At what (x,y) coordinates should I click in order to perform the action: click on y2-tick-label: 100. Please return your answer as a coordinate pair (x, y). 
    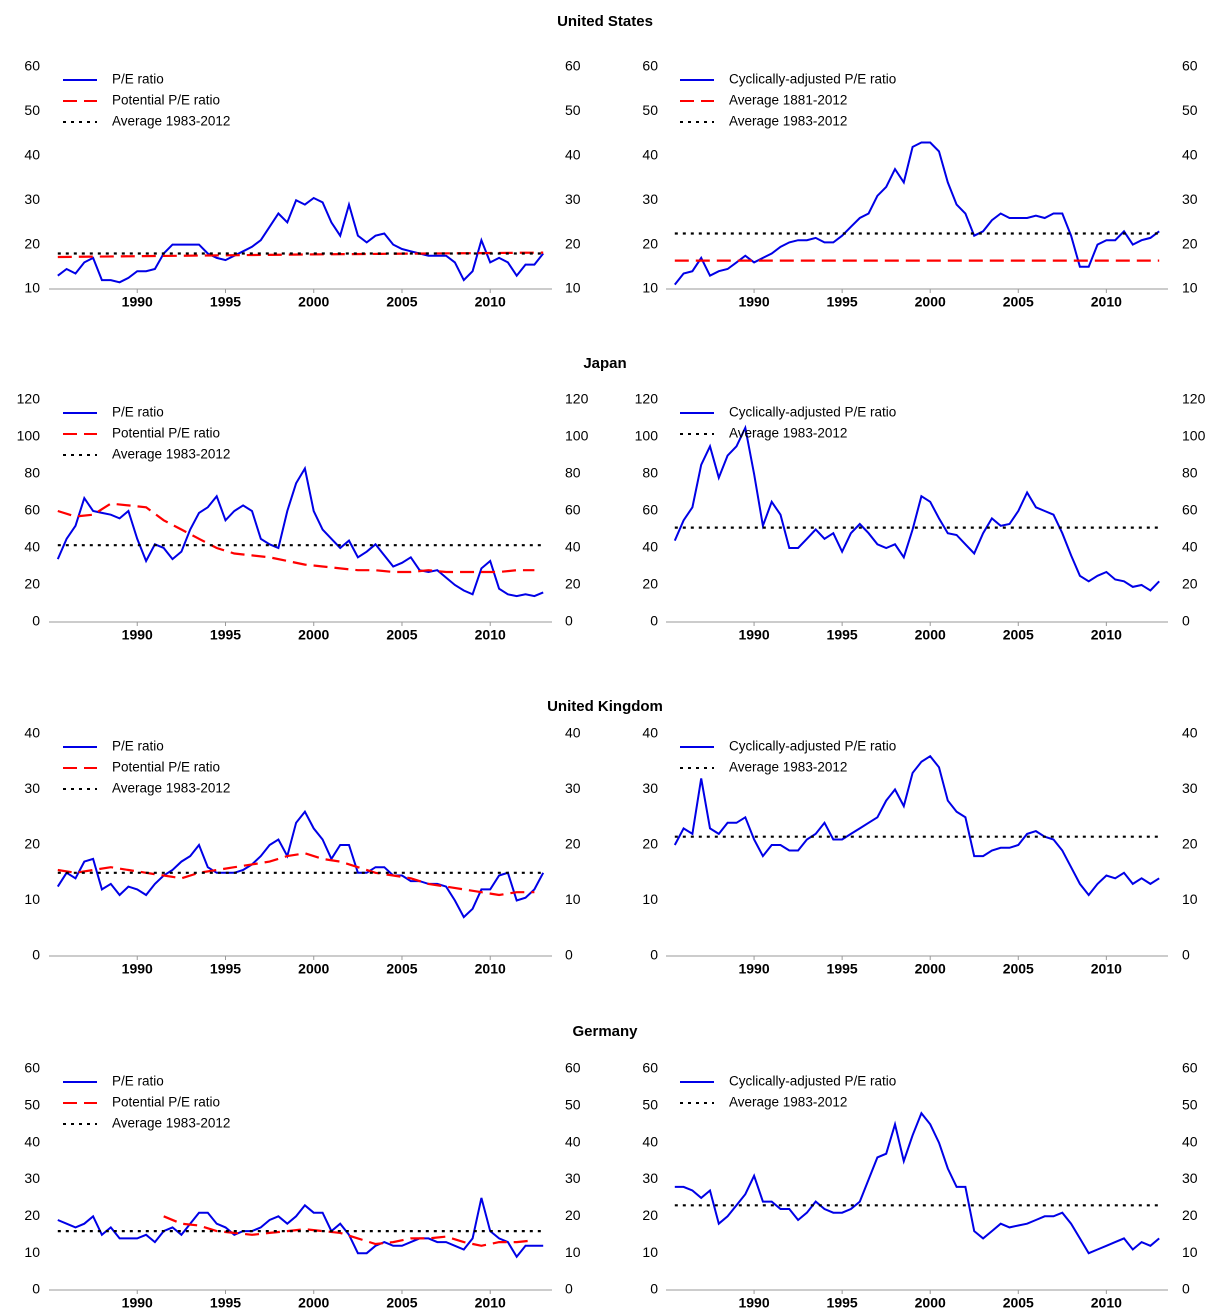
    Looking at the image, I should click on (577, 436).